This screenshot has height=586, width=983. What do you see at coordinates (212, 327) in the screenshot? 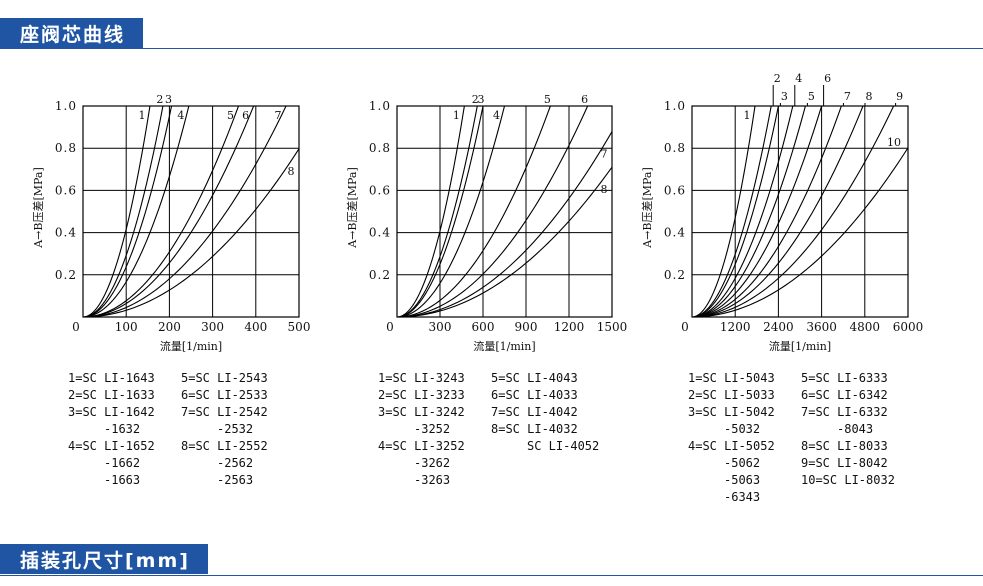
I see `x-tick-label: 300` at bounding box center [212, 327].